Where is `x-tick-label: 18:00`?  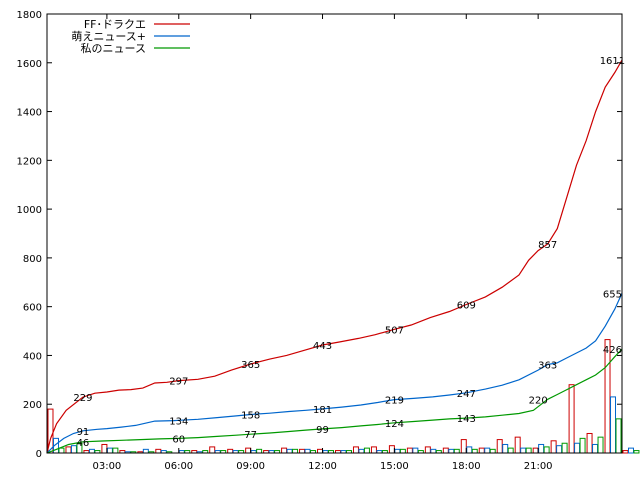
x-tick-label: 18:00 is located at coordinates (466, 466).